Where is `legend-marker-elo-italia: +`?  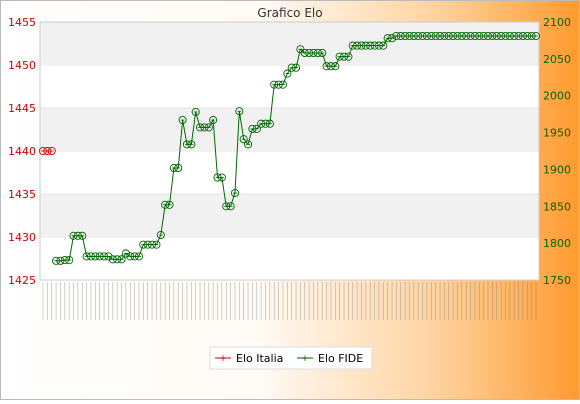 legend-marker-elo-italia: + is located at coordinates (223, 359).